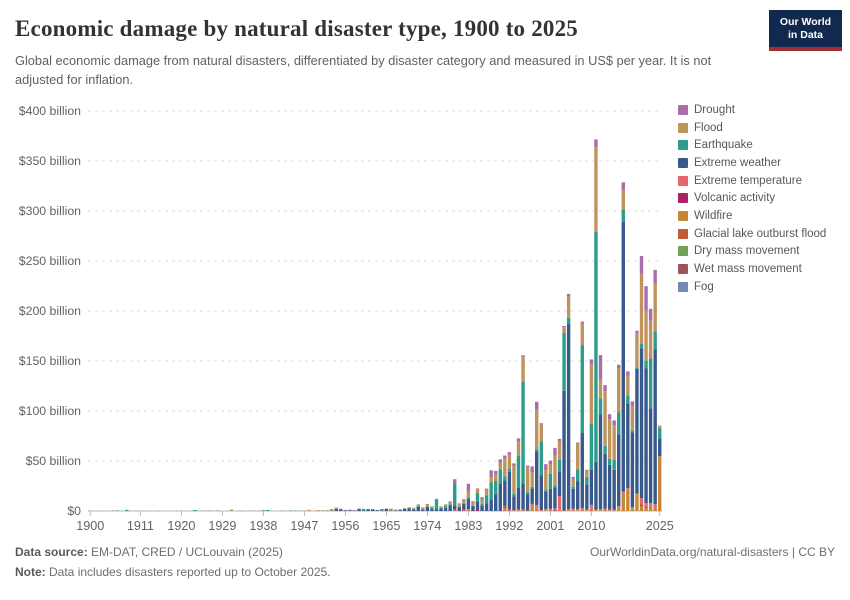  I want to click on bar-1991, so click(505, 483).